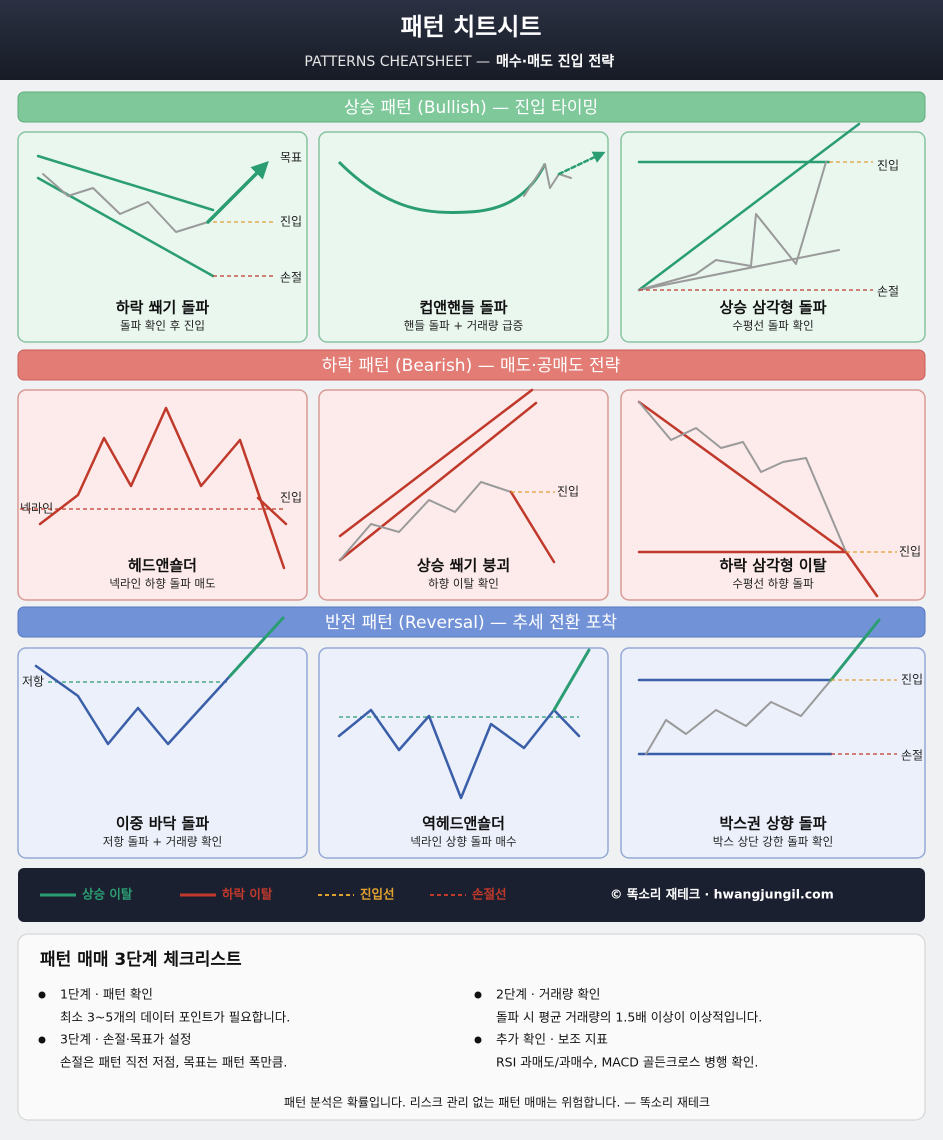  I want to click on check-body: 최소 3~5개의 데이터 포인트가 필요합니다., so click(175, 1017).